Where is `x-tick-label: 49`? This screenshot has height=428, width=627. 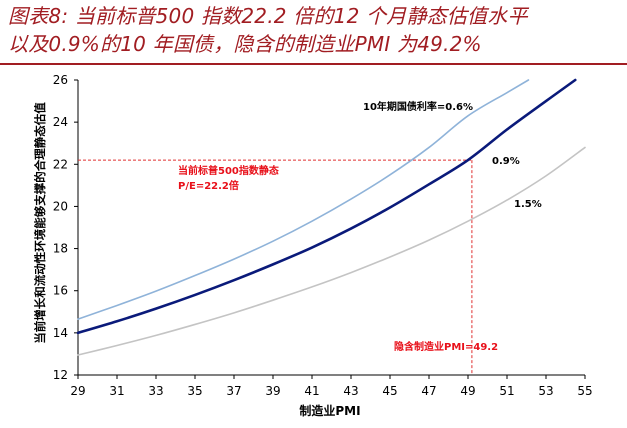
x-tick-label: 49 is located at coordinates (467, 391).